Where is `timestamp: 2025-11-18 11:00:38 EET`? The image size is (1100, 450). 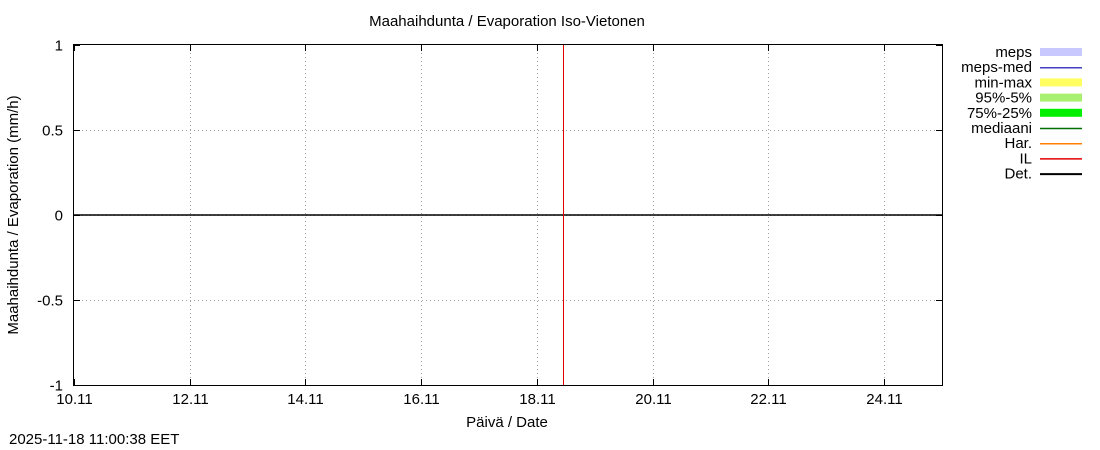
timestamp: 2025-11-18 11:00:38 EET is located at coordinates (94, 439).